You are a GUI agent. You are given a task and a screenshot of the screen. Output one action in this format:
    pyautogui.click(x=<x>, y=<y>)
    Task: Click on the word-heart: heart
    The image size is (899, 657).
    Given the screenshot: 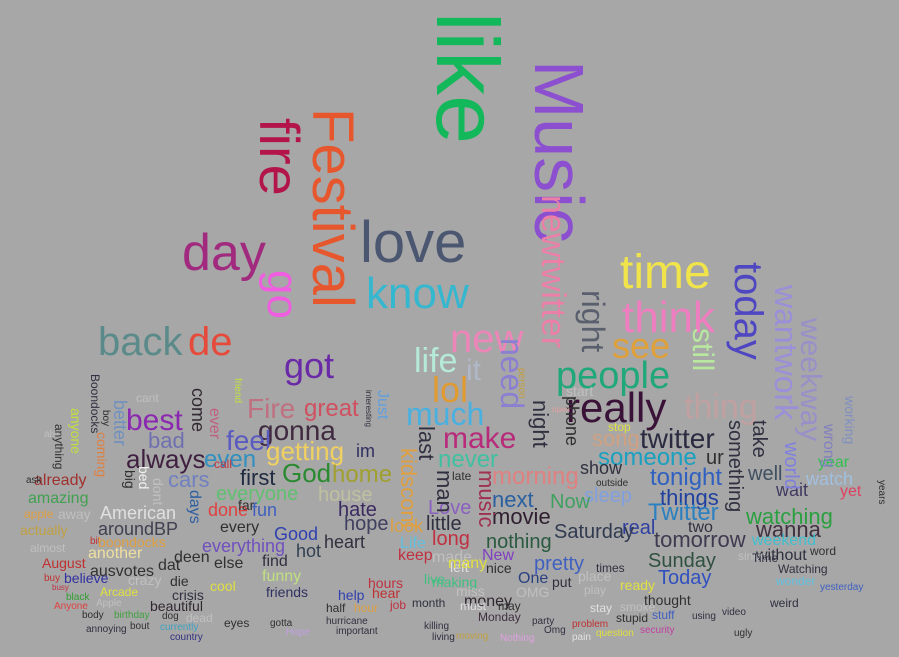 What is the action you would take?
    pyautogui.click(x=344, y=542)
    